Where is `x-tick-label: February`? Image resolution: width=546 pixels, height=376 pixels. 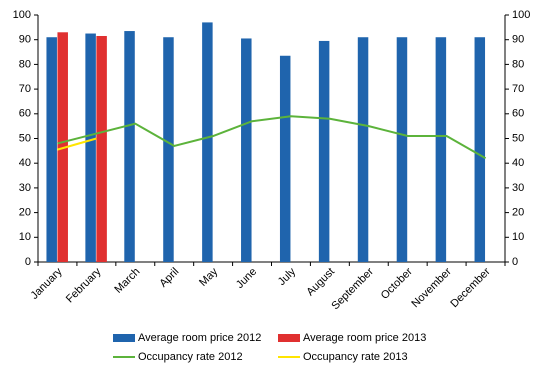
x-tick-label: February is located at coordinates (84, 285).